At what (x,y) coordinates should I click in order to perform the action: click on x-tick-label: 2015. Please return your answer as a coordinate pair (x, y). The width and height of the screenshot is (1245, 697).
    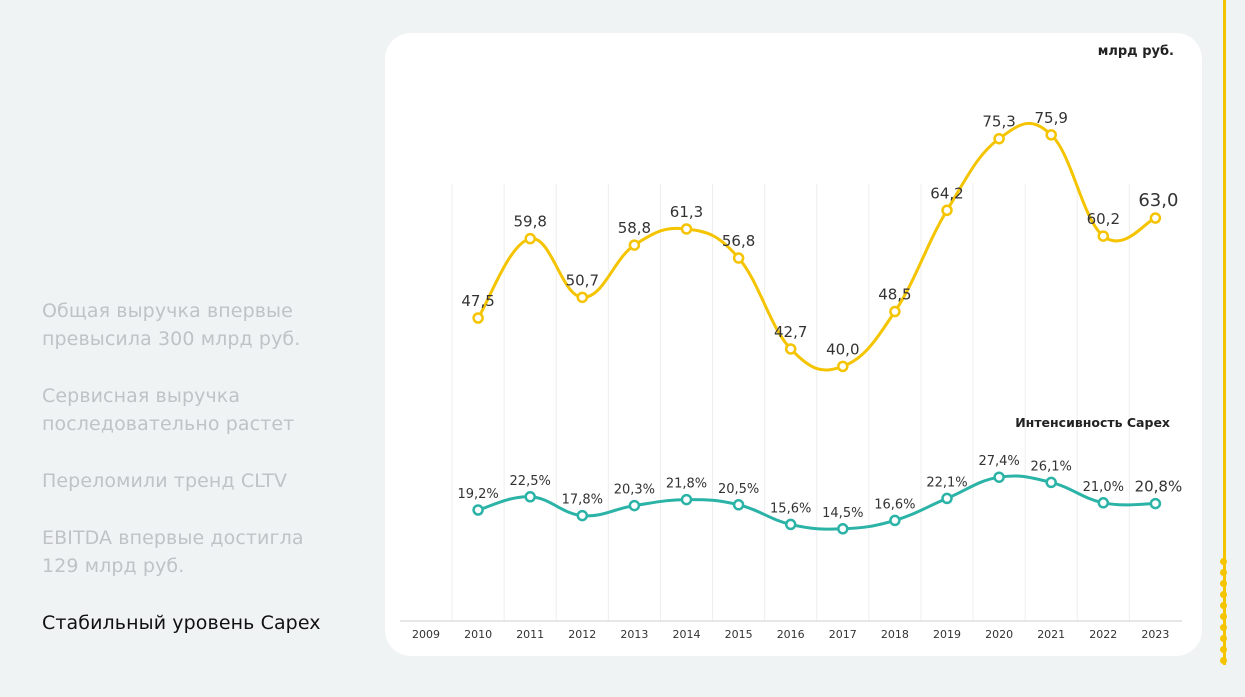
    Looking at the image, I should click on (739, 634).